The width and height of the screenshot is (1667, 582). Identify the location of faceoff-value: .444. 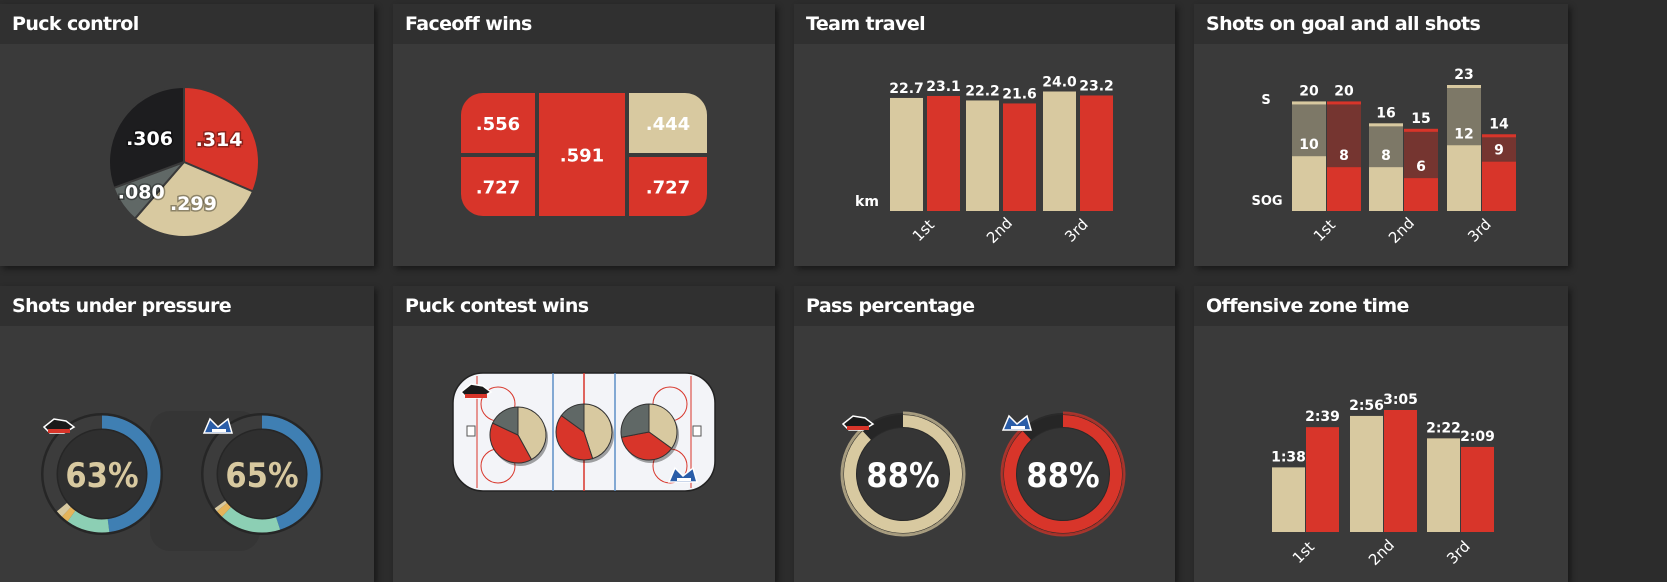
(668, 124).